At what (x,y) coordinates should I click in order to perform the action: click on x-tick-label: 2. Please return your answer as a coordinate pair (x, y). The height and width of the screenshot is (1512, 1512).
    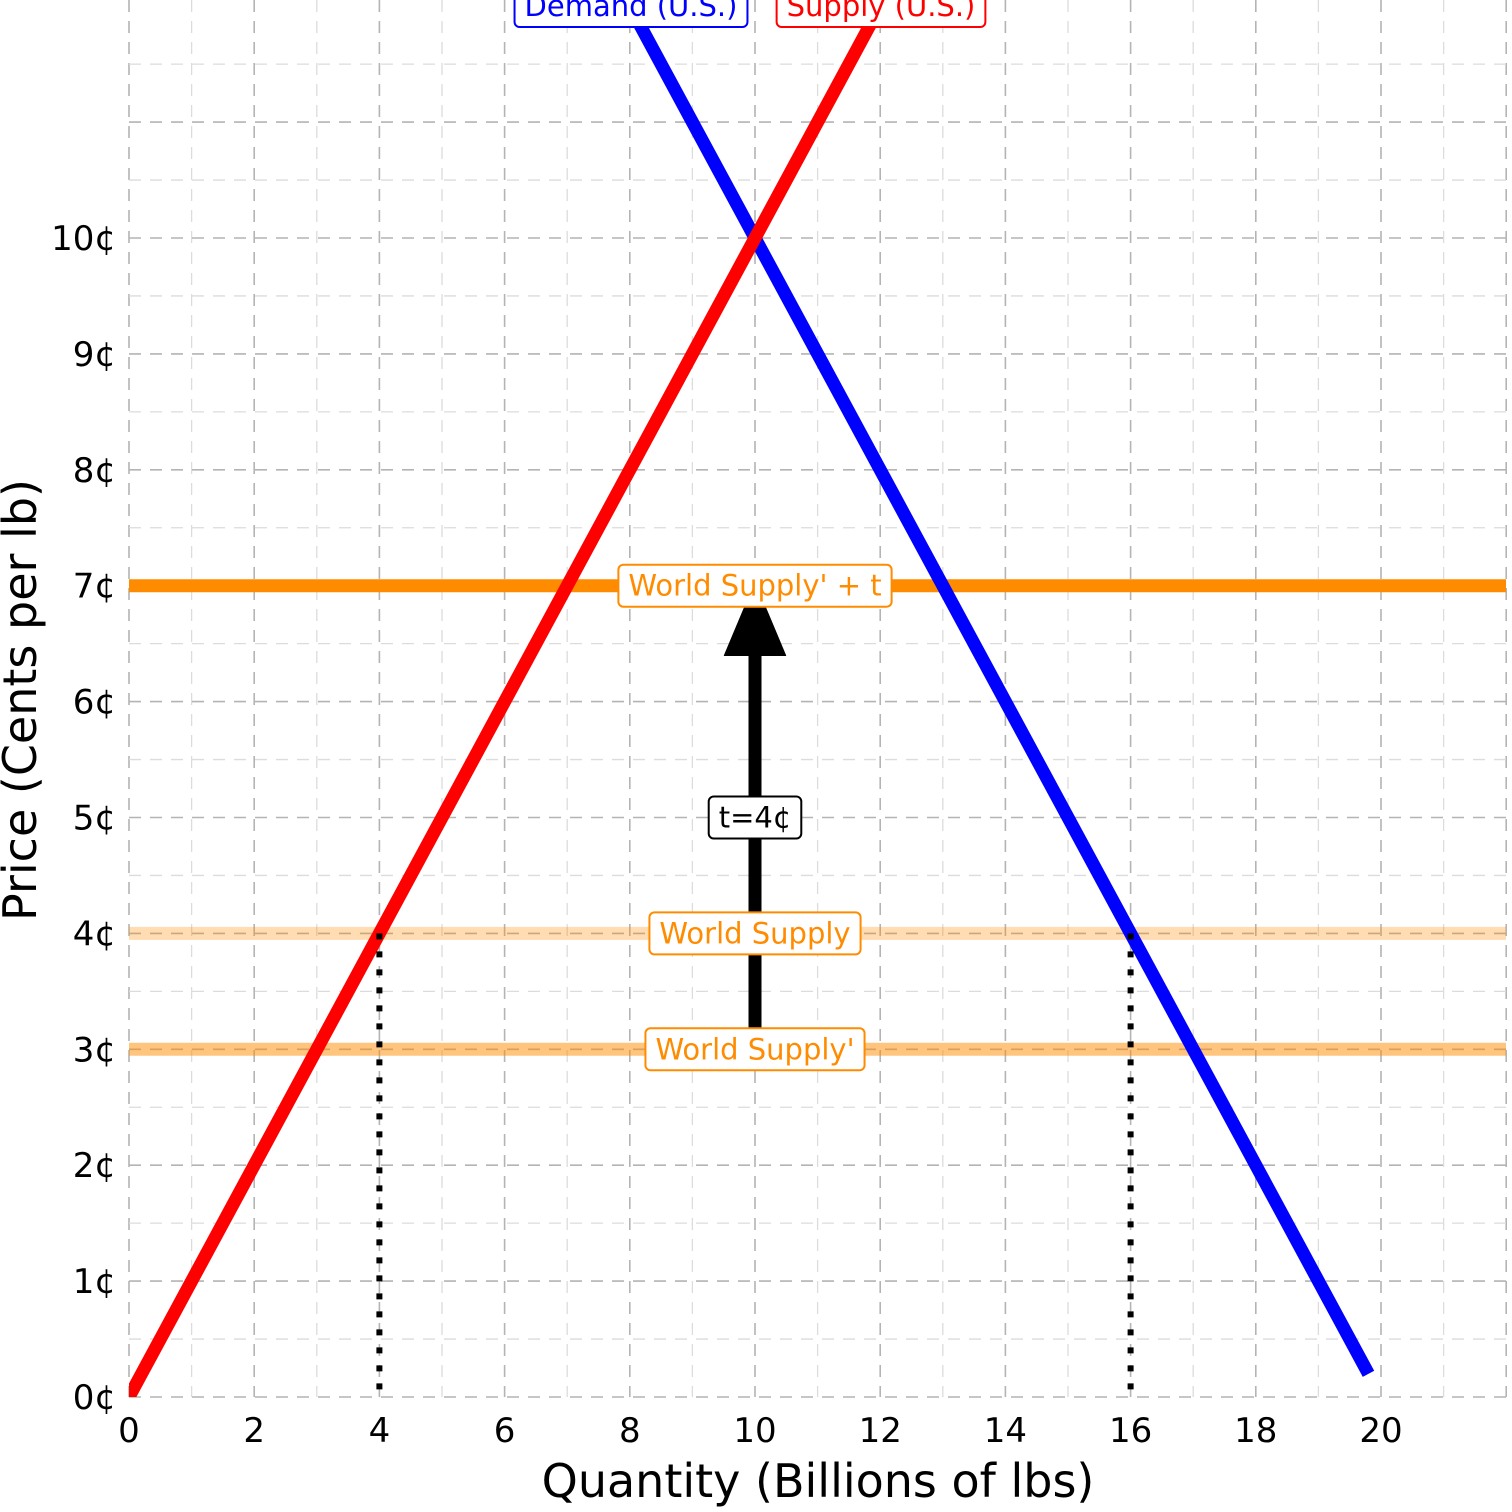
    Looking at the image, I should click on (254, 1431).